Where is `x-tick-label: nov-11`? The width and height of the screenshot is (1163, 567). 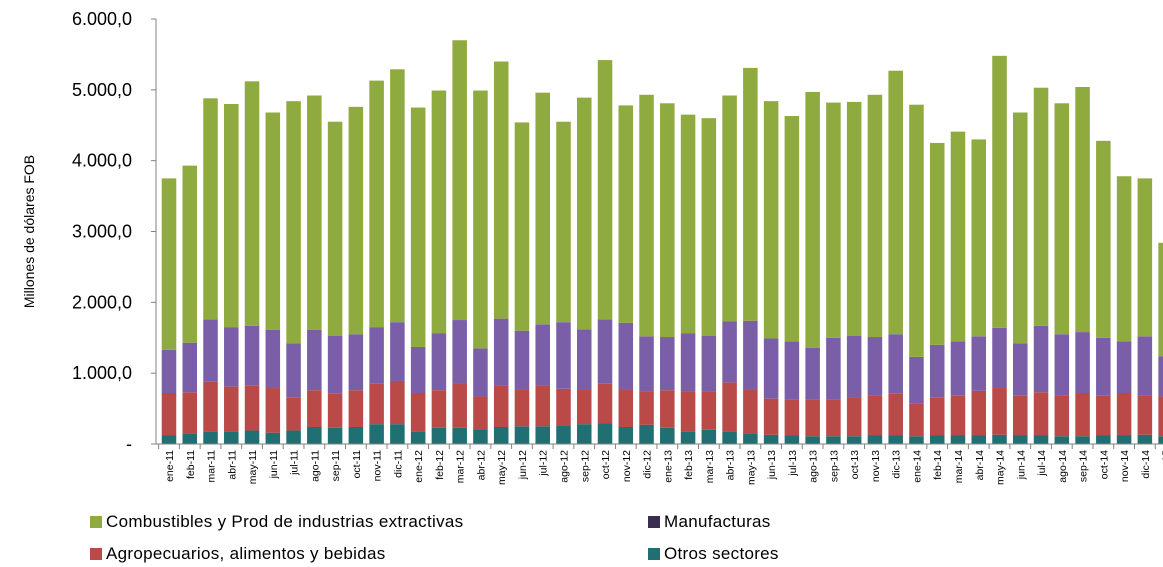
x-tick-label: nov-11 is located at coordinates (378, 465).